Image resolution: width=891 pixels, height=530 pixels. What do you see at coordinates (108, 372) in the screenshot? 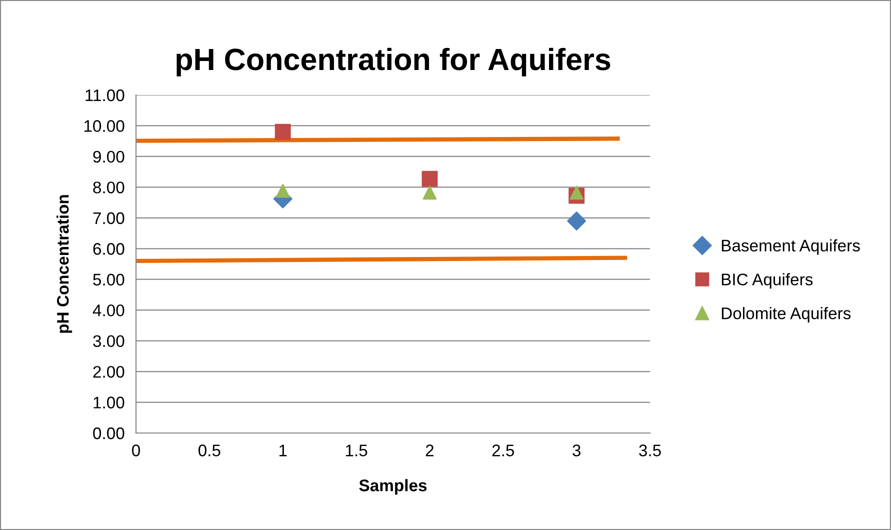
I see `y-tick-label: 2.00` at bounding box center [108, 372].